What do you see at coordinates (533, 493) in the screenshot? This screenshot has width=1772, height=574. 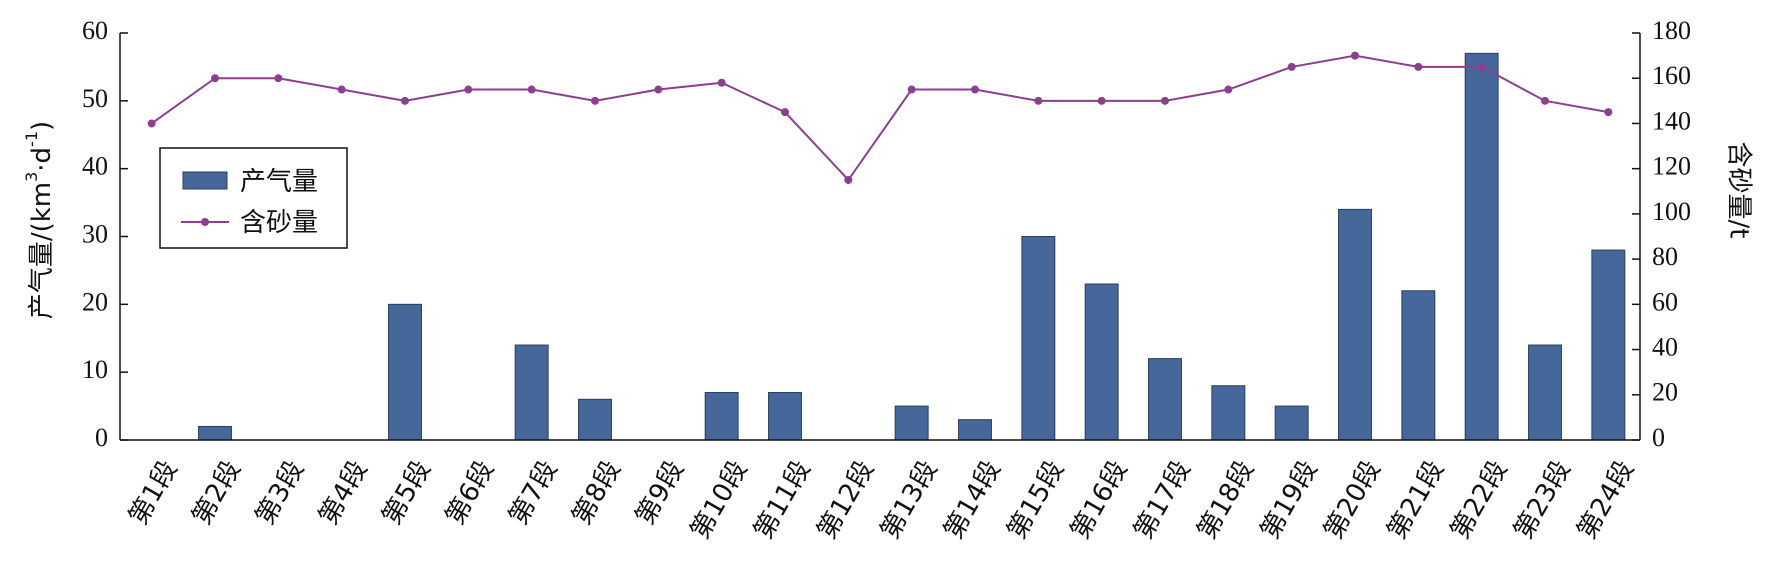 I see `category-label-7: 第7段` at bounding box center [533, 493].